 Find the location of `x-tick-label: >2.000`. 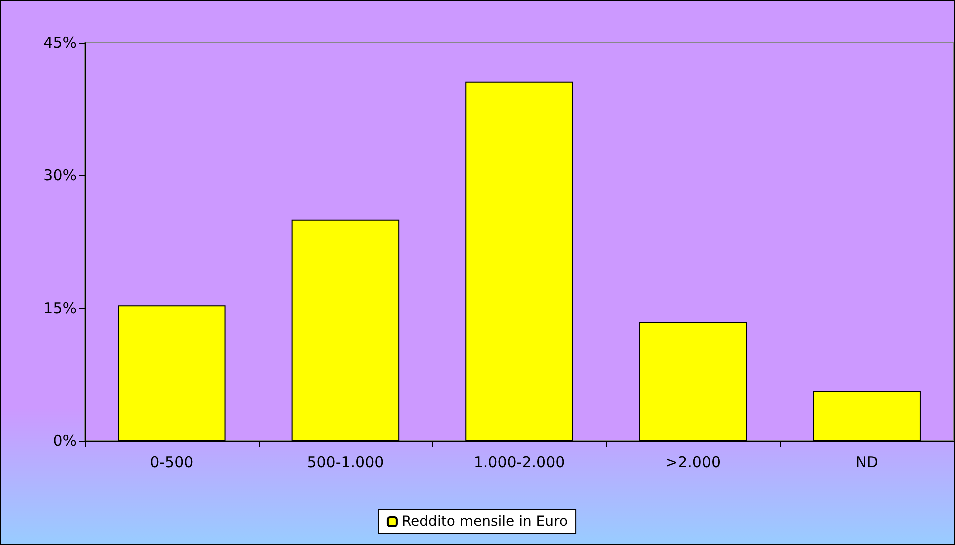

x-tick-label: >2.000 is located at coordinates (694, 463).